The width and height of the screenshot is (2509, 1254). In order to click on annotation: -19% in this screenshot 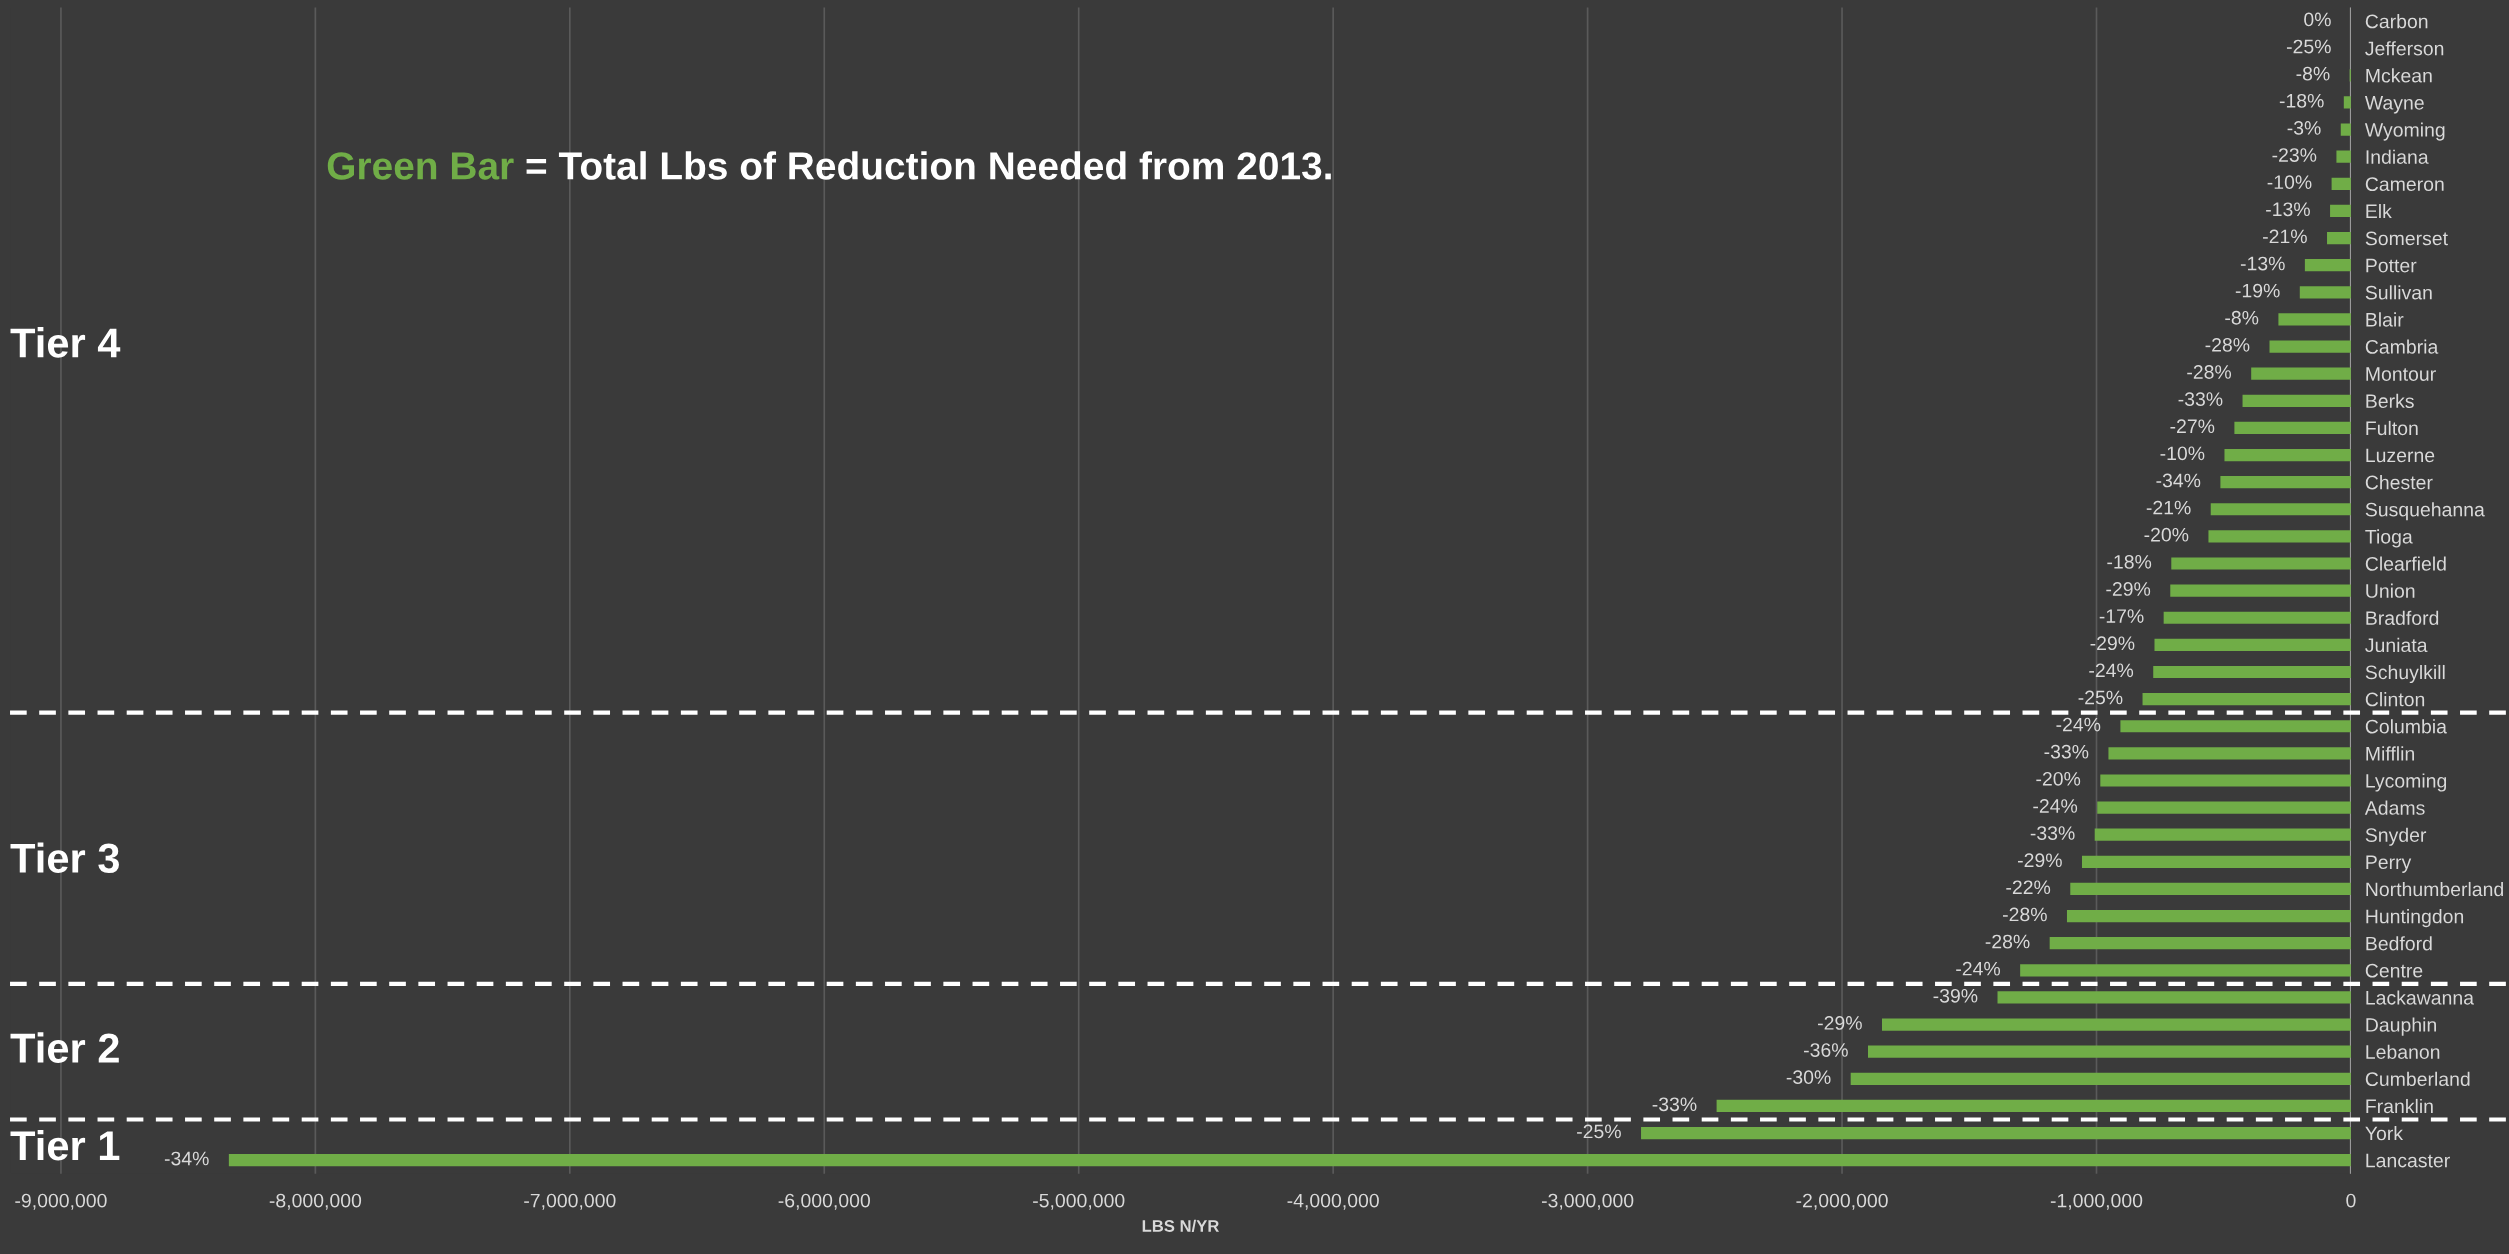, I will do `click(2257, 290)`.